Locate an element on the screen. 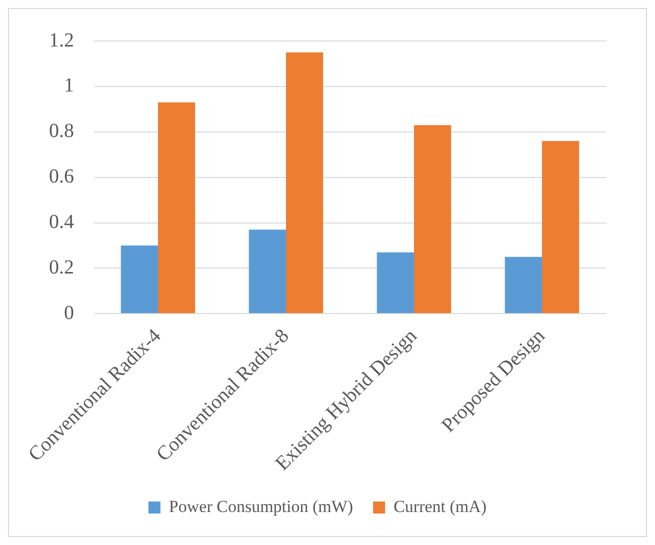 The height and width of the screenshot is (545, 655). legend-label: Power Consumption (mW) is located at coordinates (261, 506).